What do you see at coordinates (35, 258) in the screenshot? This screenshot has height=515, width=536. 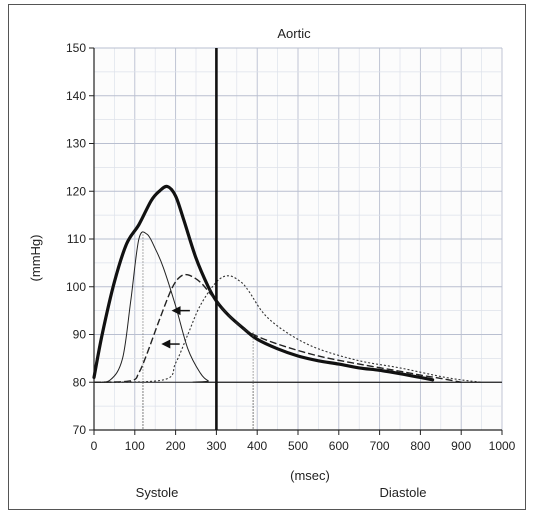 I see `y-axis-label: (mmHg)` at bounding box center [35, 258].